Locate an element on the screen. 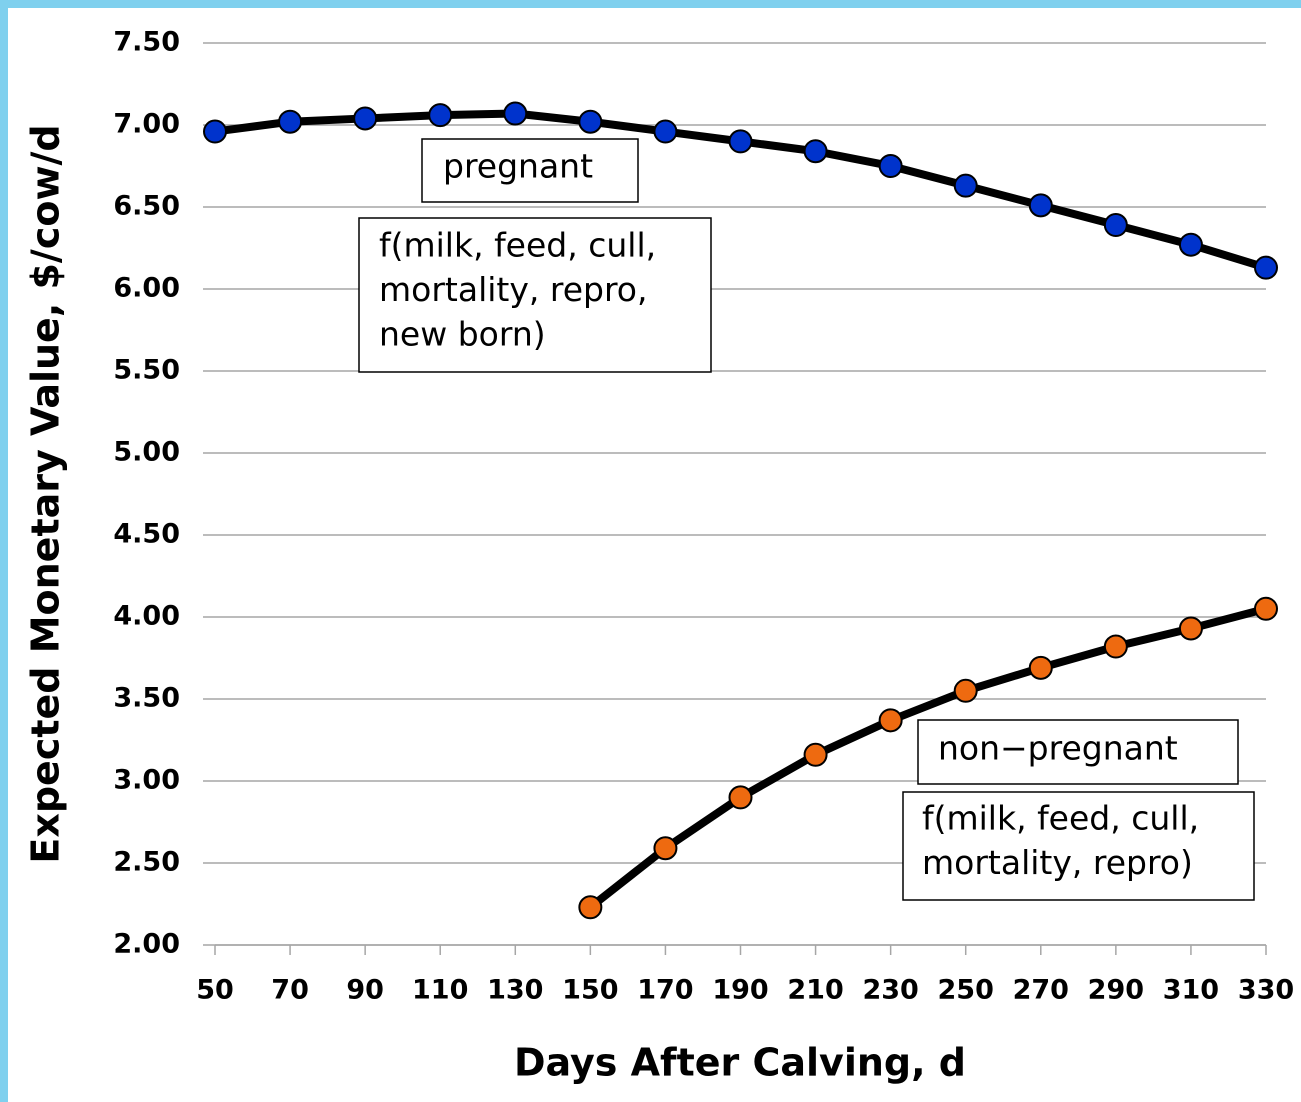  x-tick-label: 270 is located at coordinates (1041, 990).